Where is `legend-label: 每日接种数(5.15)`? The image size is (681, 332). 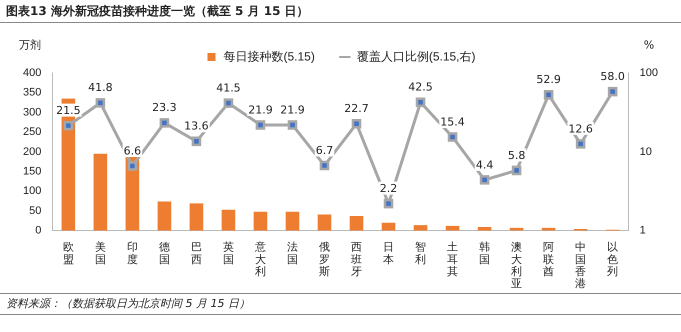
legend-label: 每日接种数(5.15) is located at coordinates (269, 56).